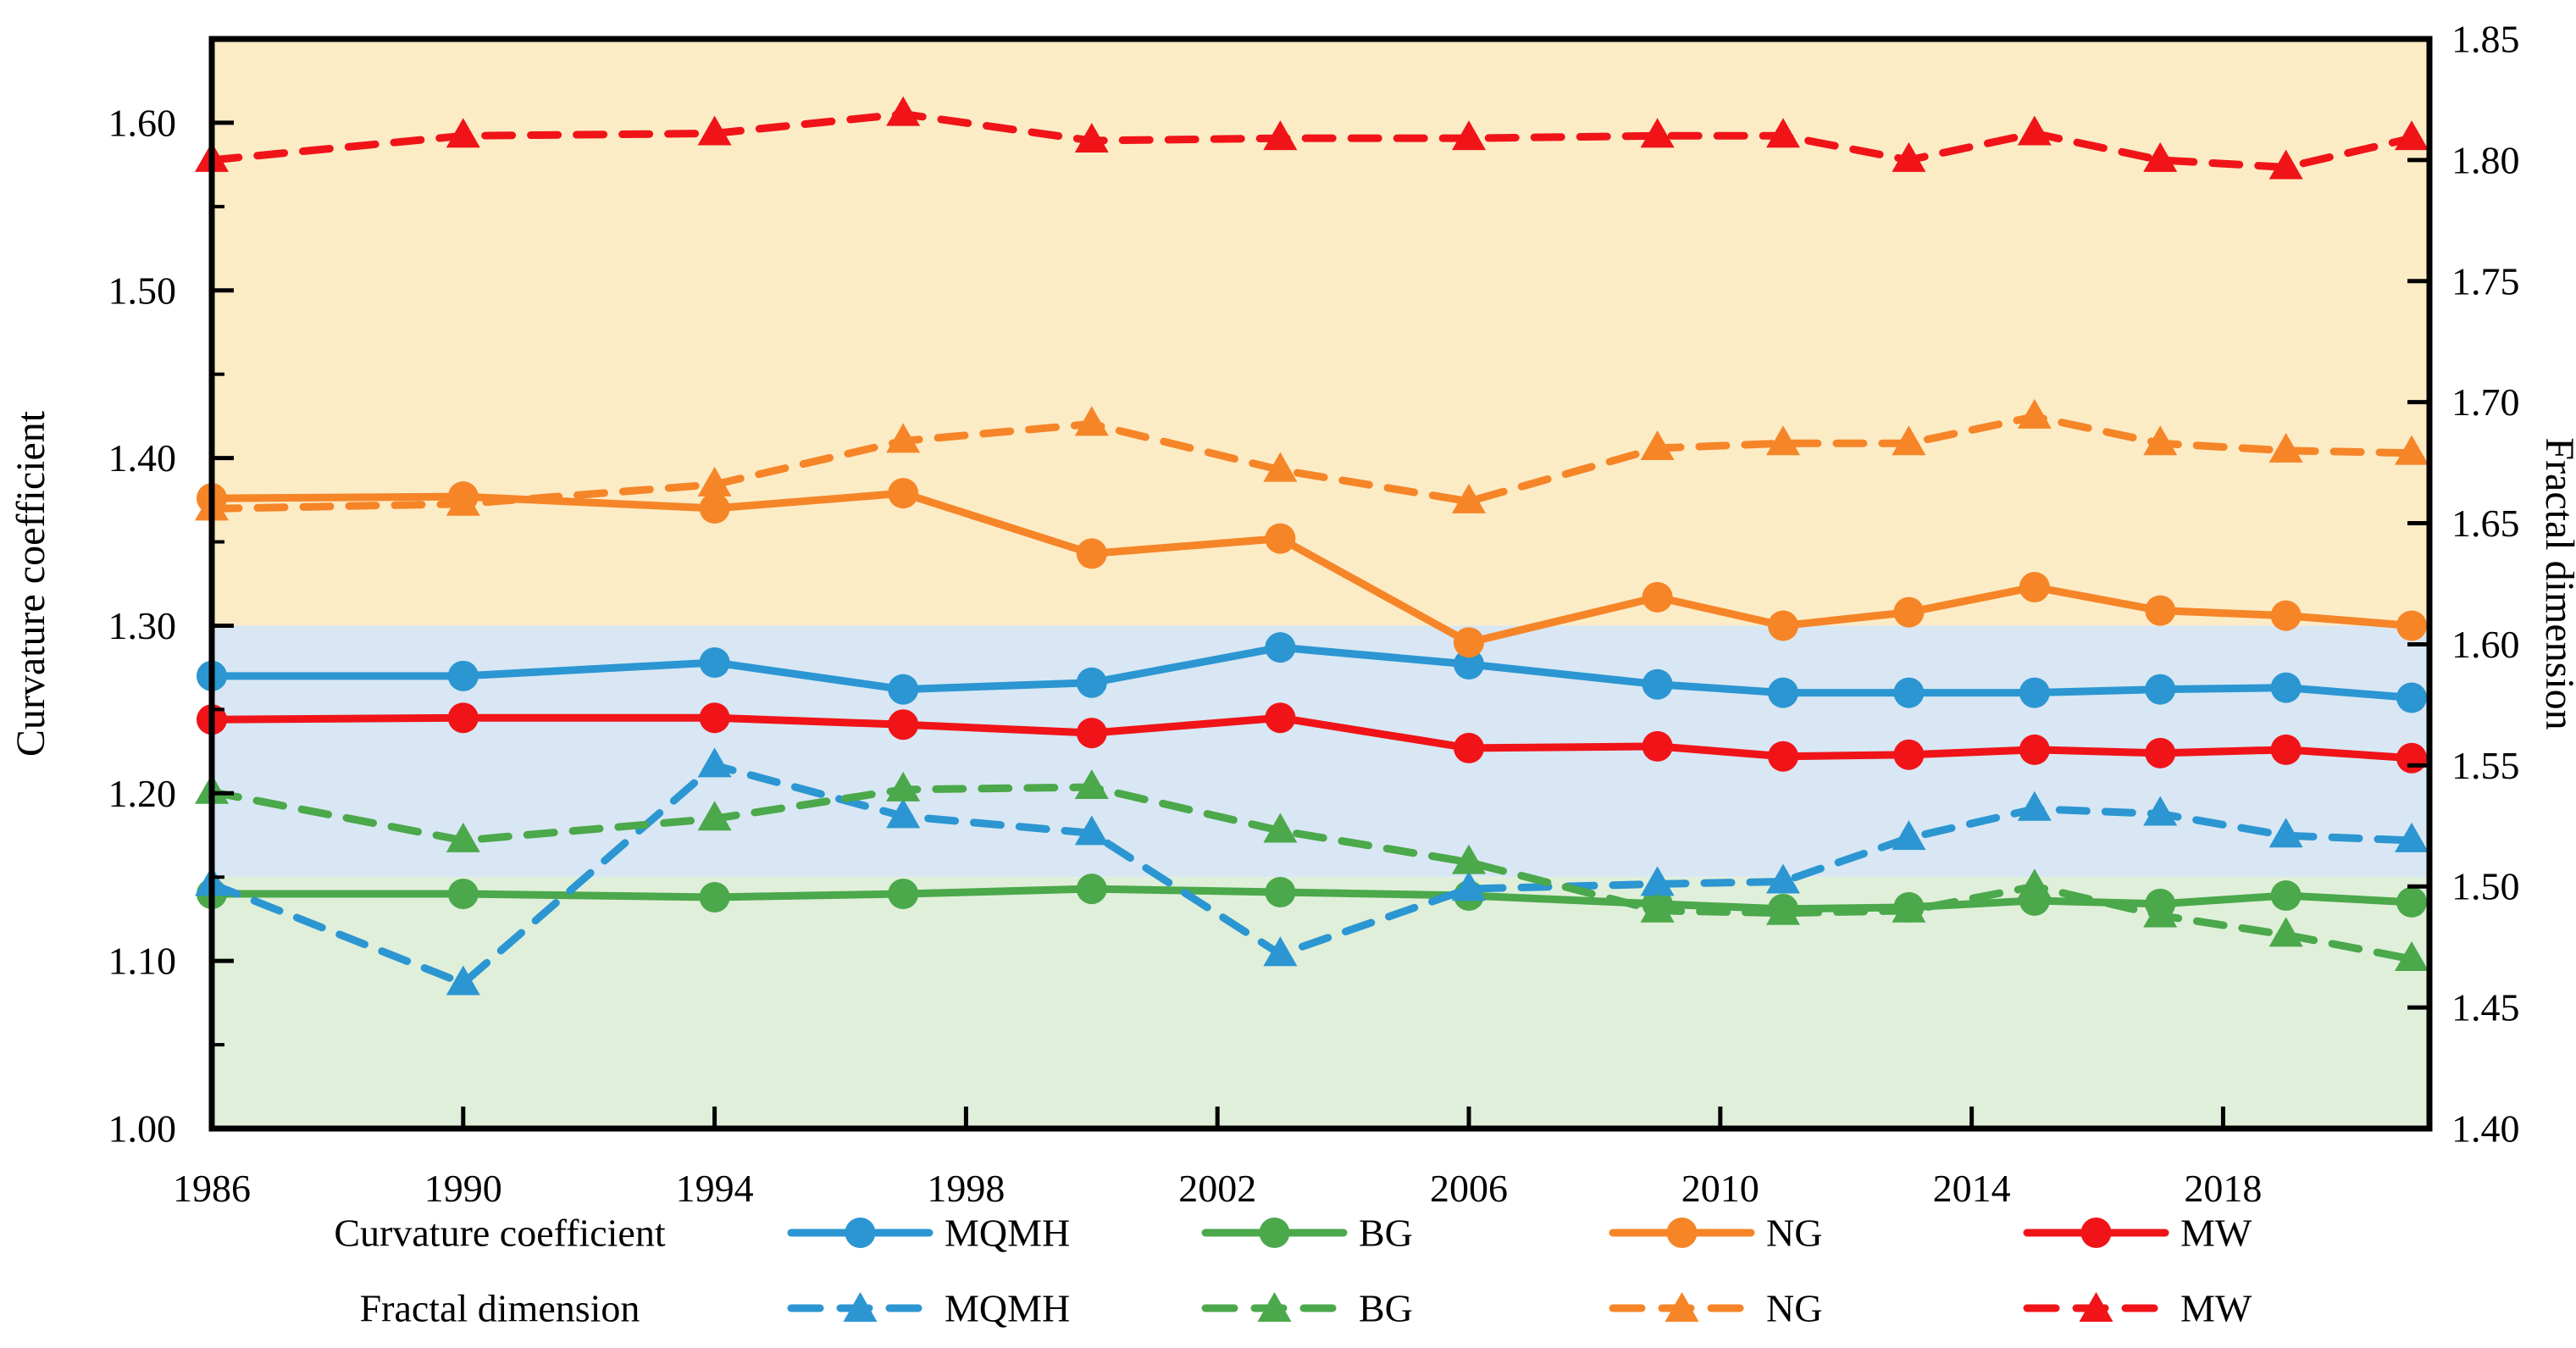 The width and height of the screenshot is (2576, 1348). Describe the element at coordinates (928, 1308) in the screenshot. I see `legend-item-mqmh-fractal: MQMH` at that location.